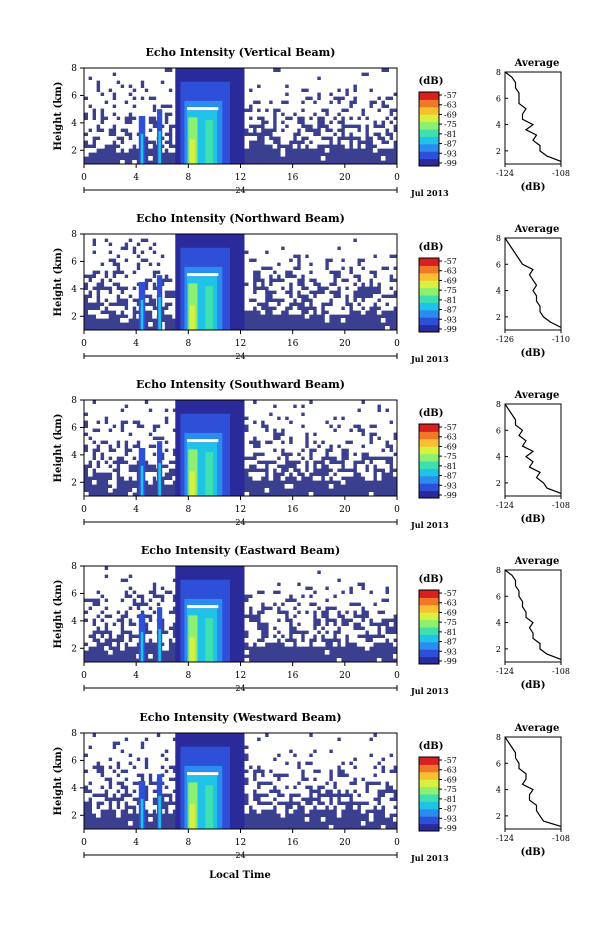 Image resolution: width=616 pixels, height=929 pixels. I want to click on y-tick-label: 8, so click(74, 734).